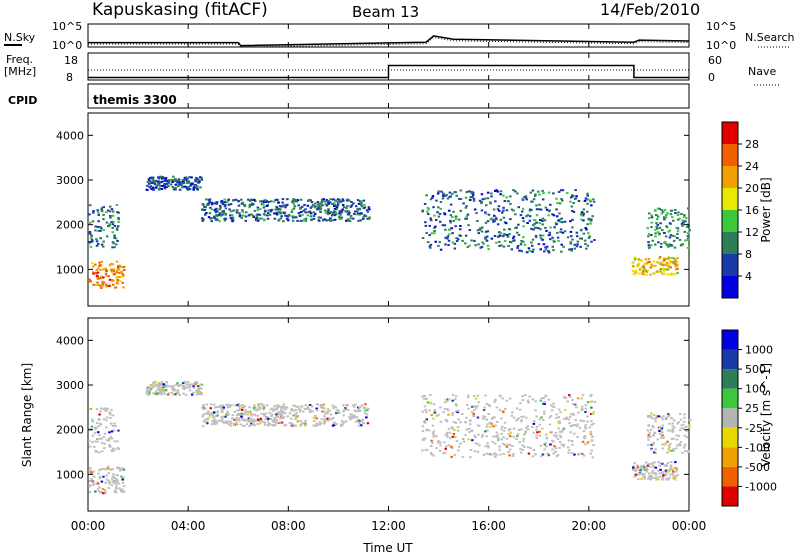 This screenshot has height=554, width=800. Describe the element at coordinates (70, 225) in the screenshot. I see `y-tick-label: 2000` at that location.